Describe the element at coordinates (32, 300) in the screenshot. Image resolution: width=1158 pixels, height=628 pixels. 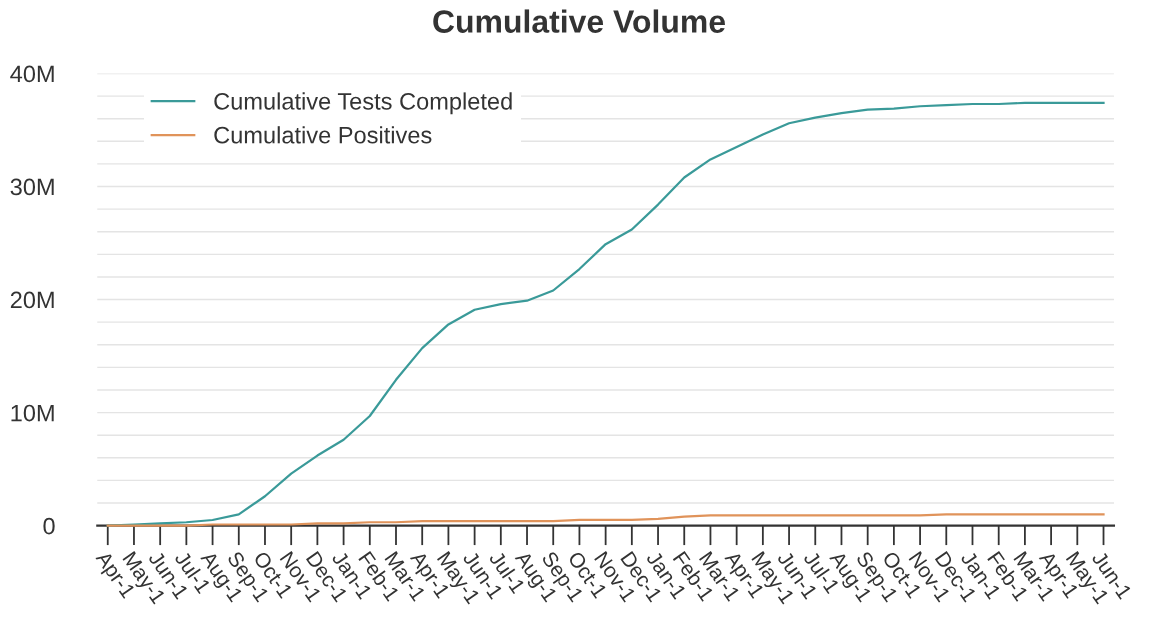
I see `y-tick-label: 20M` at that location.